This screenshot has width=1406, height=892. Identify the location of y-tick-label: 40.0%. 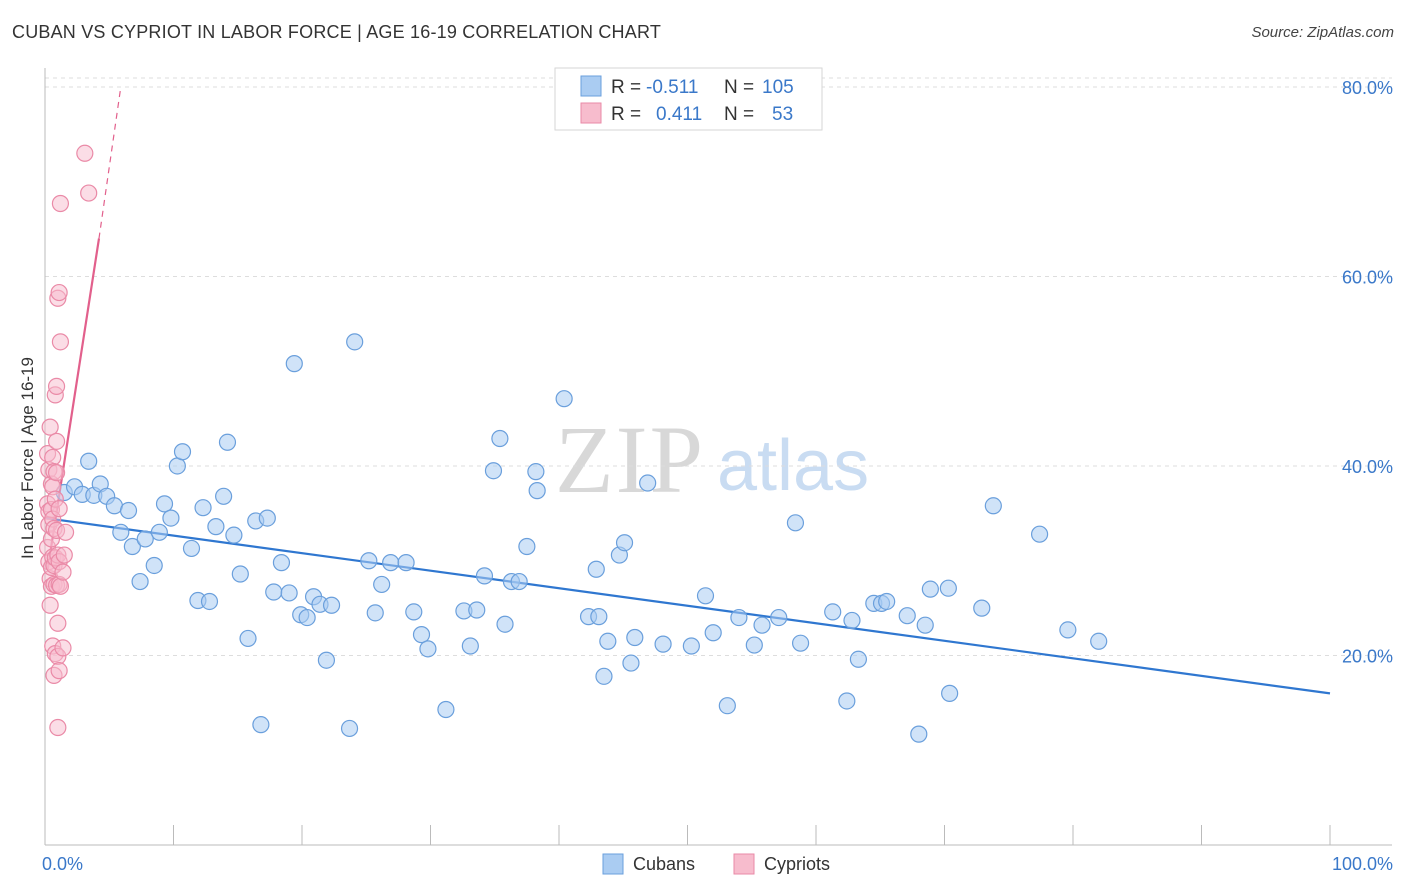
(1367, 467).